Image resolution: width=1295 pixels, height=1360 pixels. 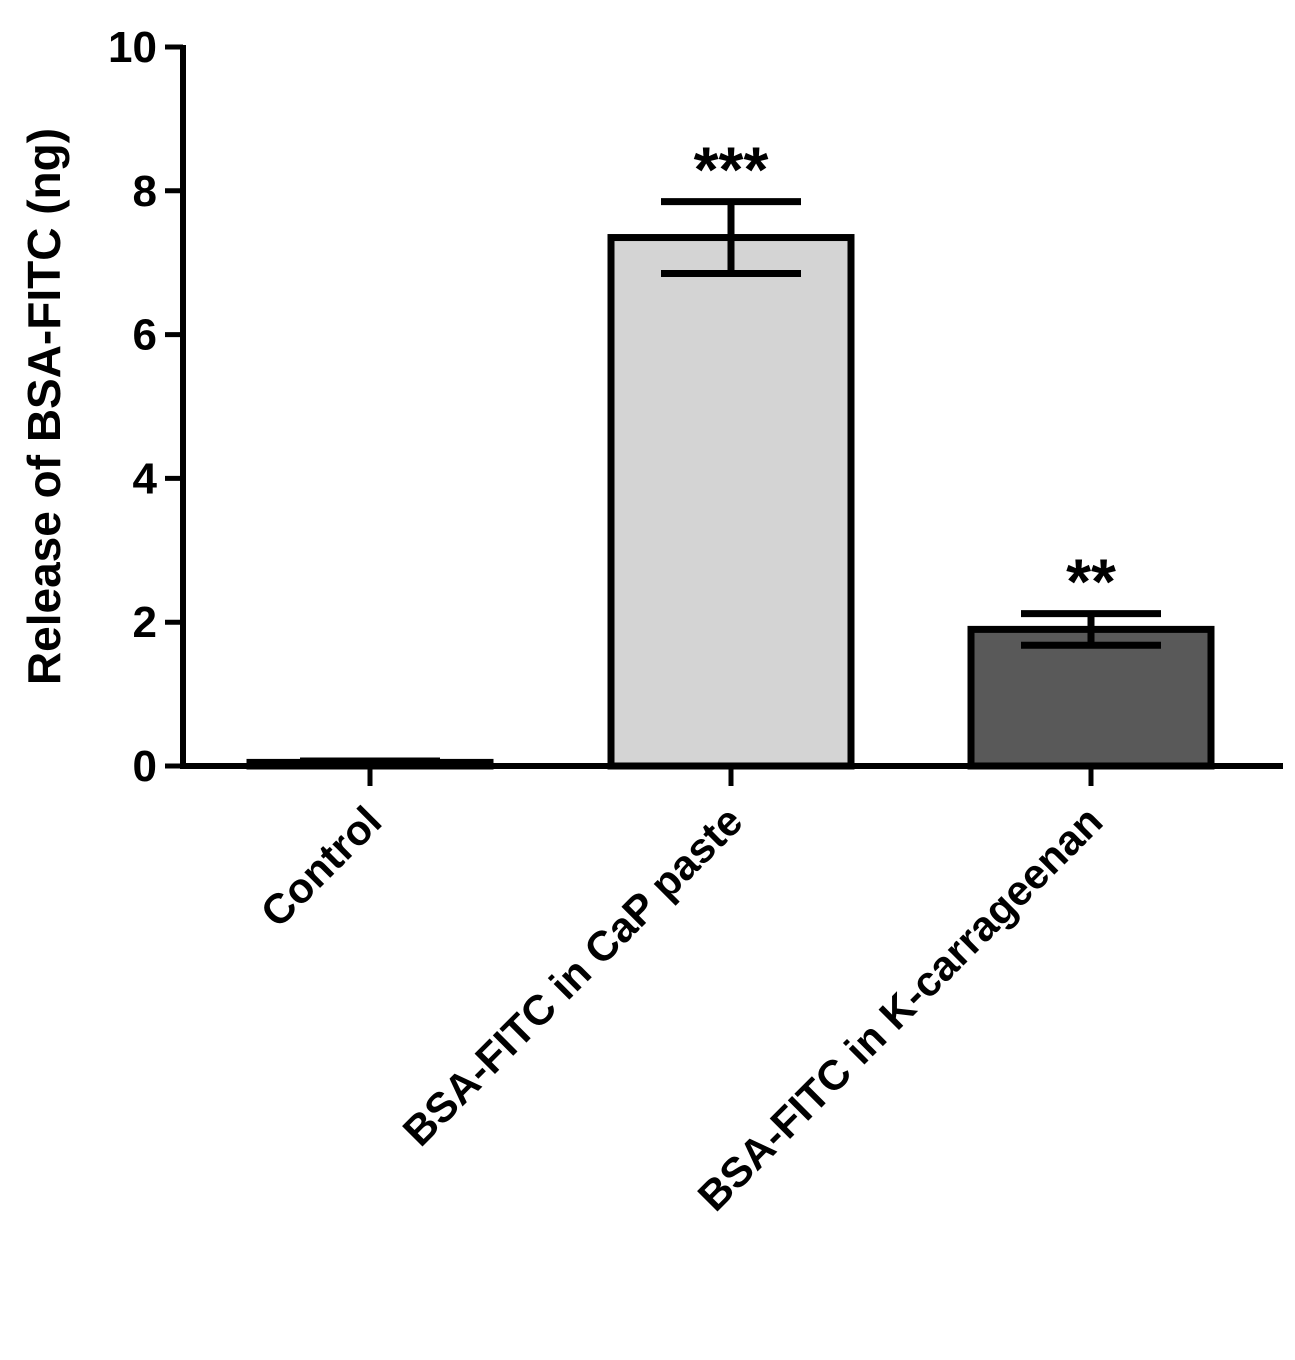 I want to click on y-axis-title: Release of BSA-FITC (ng), so click(x=44, y=406).